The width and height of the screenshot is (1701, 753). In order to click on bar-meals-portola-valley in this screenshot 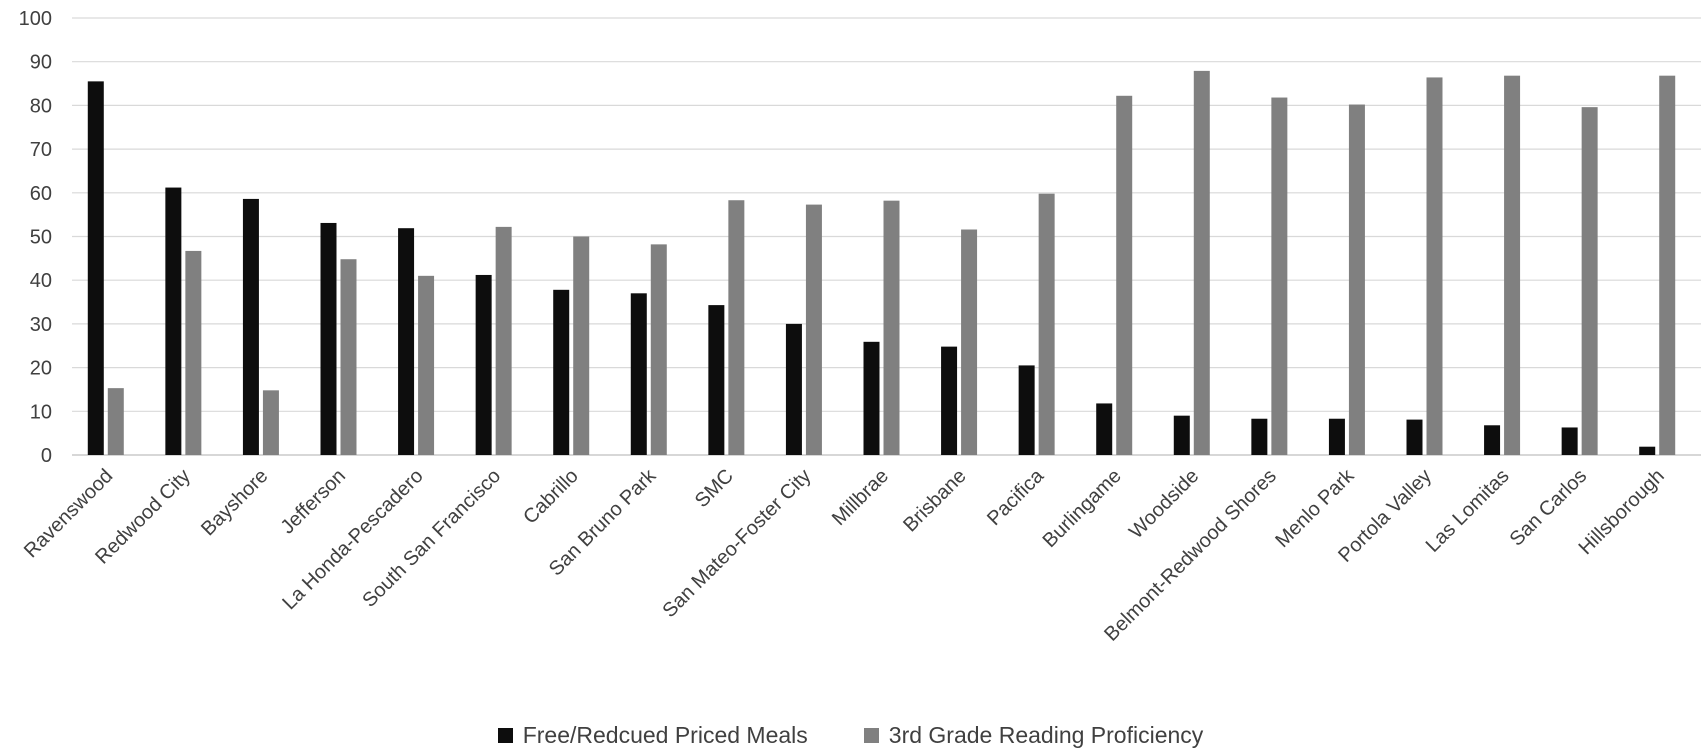, I will do `click(1414, 437)`.